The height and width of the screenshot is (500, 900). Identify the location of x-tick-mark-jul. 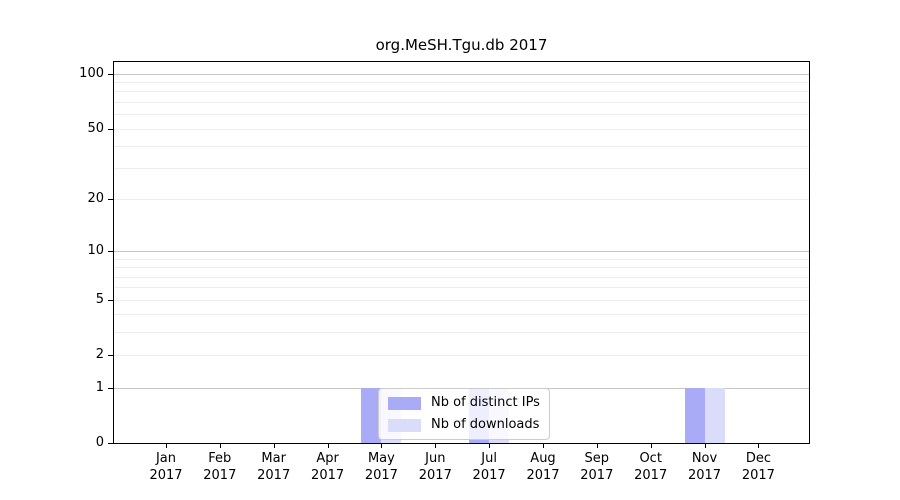
(490, 446).